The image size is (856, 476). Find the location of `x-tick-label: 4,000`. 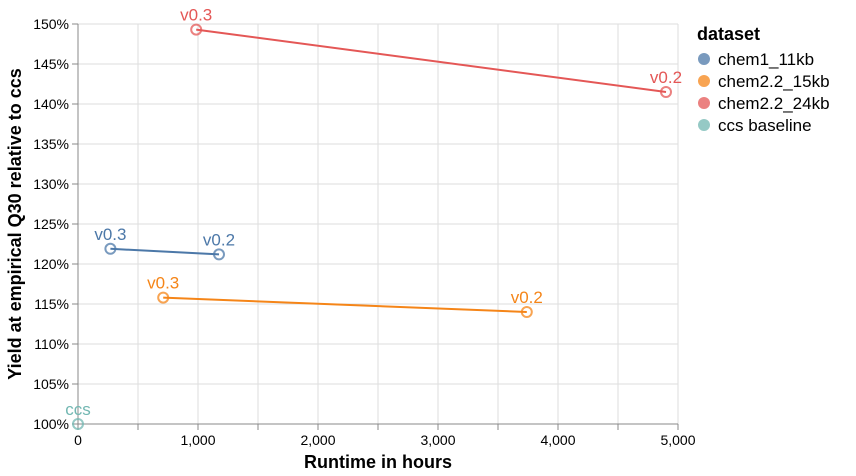

x-tick-label: 4,000 is located at coordinates (557, 440).